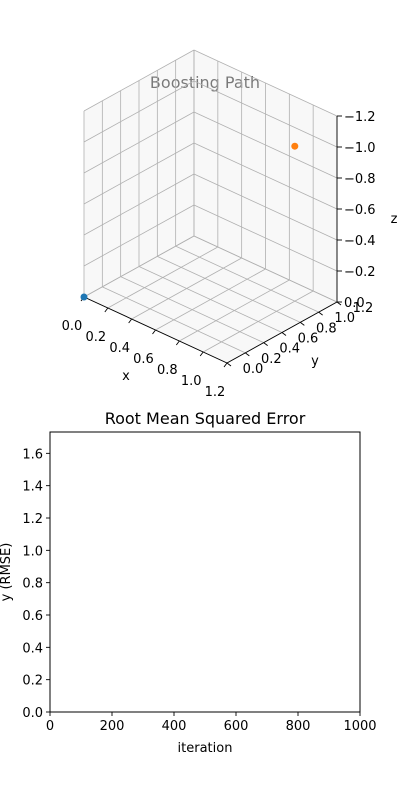 The image size is (400, 800). Describe the element at coordinates (119, 348) in the screenshot. I see `x-tick-label: 0.4` at that location.